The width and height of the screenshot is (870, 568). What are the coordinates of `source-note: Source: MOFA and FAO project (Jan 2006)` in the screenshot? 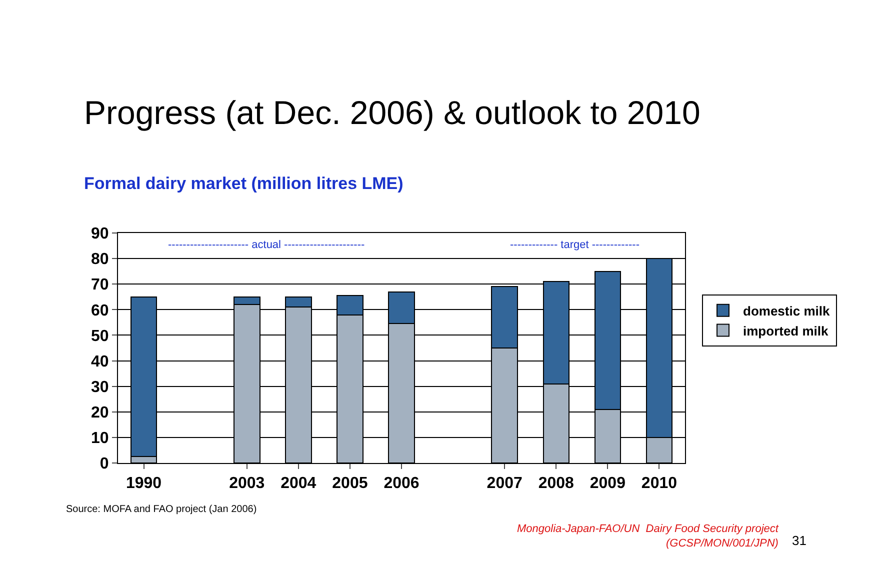 It's located at (161, 509).